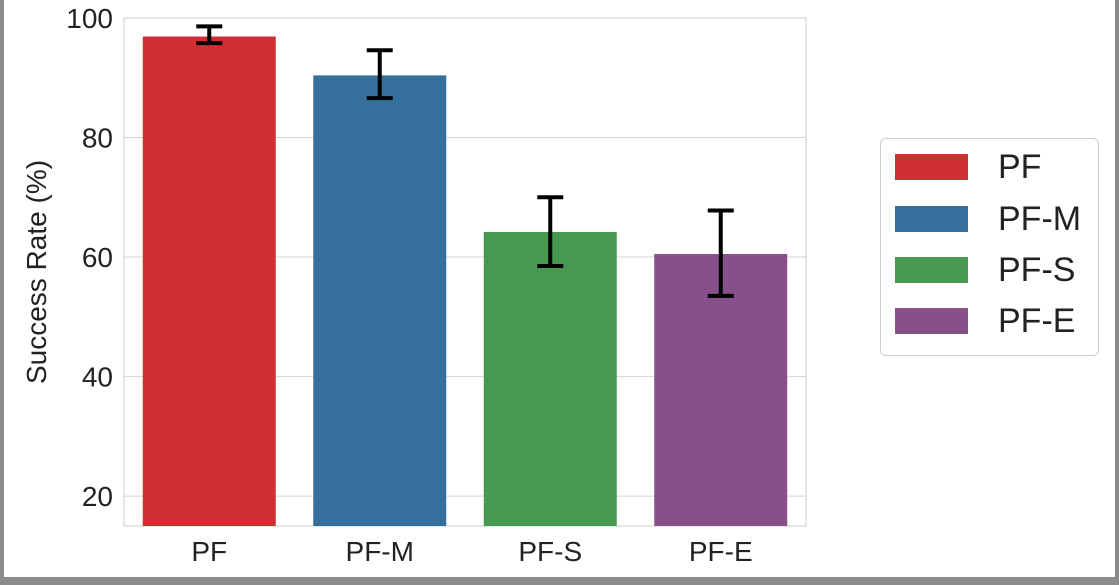 This screenshot has height=585, width=1119. Describe the element at coordinates (36, 272) in the screenshot. I see `y-axis-label: Success Rate (%)` at that location.